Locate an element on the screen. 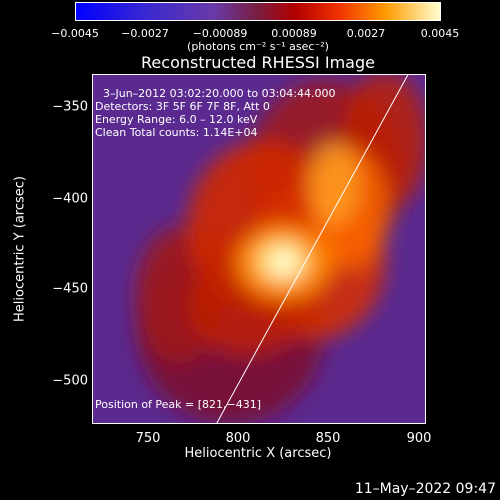 Image resolution: width=500 pixels, height=500 pixels. x-tick-label: 850 is located at coordinates (328, 438).